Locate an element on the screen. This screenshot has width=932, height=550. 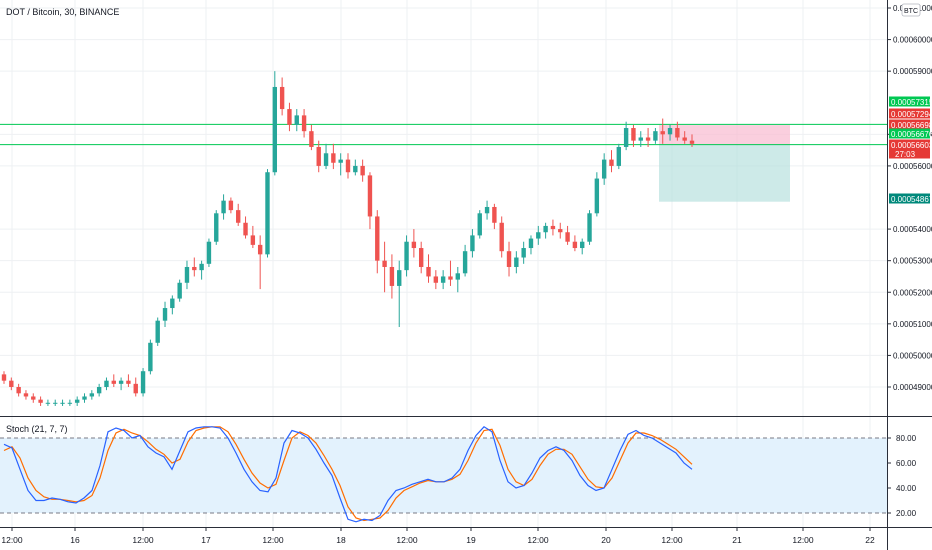
time-tick-label: 22 is located at coordinates (870, 540).